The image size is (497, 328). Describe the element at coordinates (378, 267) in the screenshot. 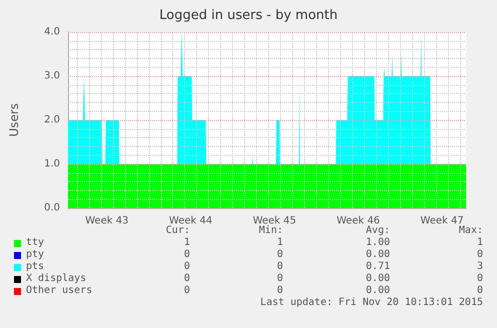

I see `text: 0.71` at that location.